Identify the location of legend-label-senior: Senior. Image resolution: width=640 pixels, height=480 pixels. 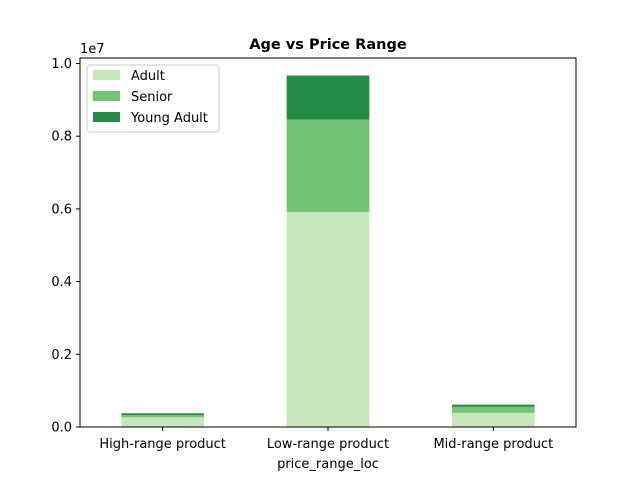
(152, 97).